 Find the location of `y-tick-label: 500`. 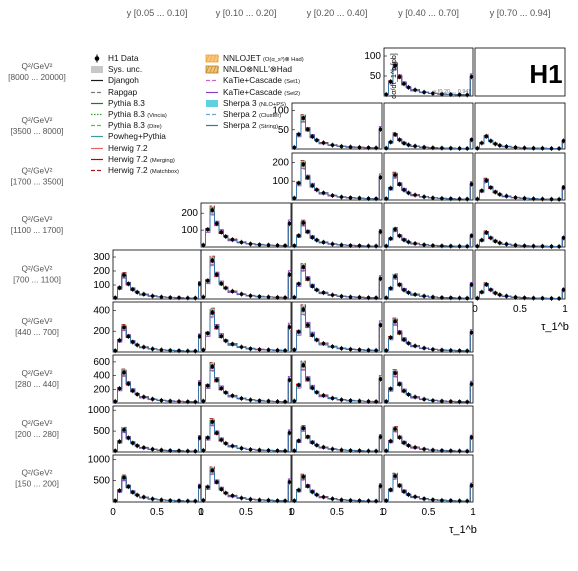

y-tick-label: 500 is located at coordinates (101, 481).